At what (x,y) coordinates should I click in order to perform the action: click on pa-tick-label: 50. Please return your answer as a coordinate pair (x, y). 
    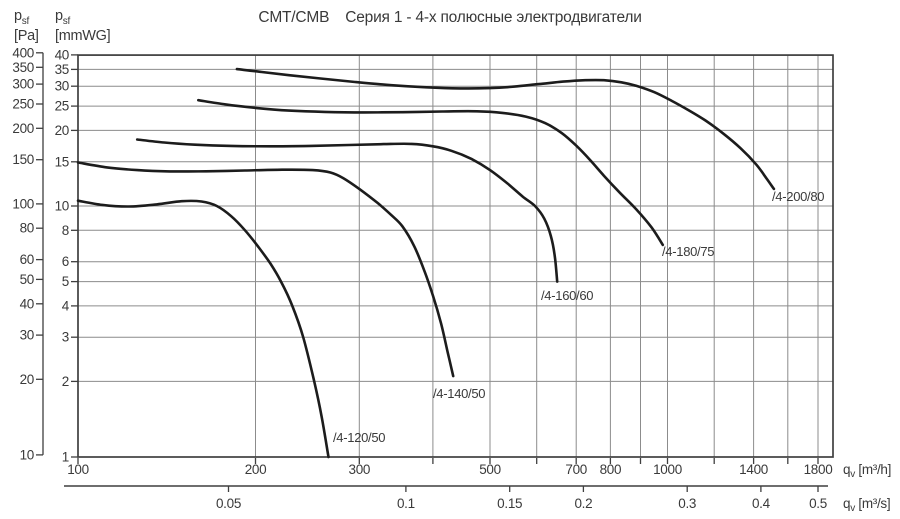
    Looking at the image, I should click on (27, 279).